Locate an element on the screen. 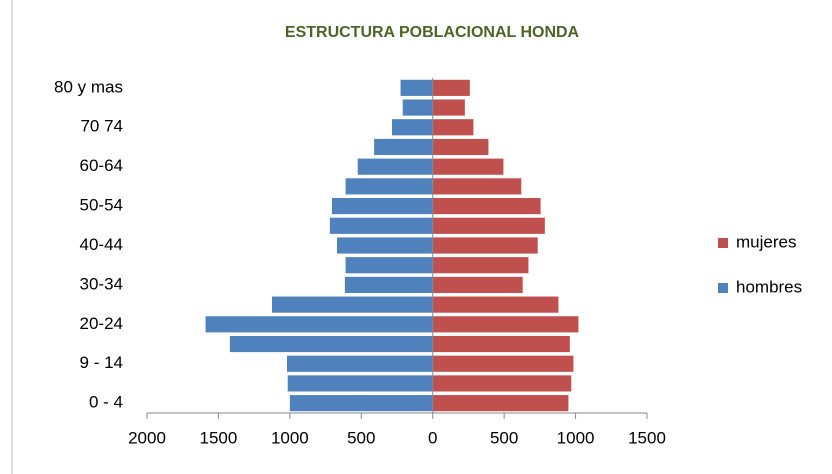 This screenshot has height=474, width=832. x-tick-label: 0 is located at coordinates (432, 437).